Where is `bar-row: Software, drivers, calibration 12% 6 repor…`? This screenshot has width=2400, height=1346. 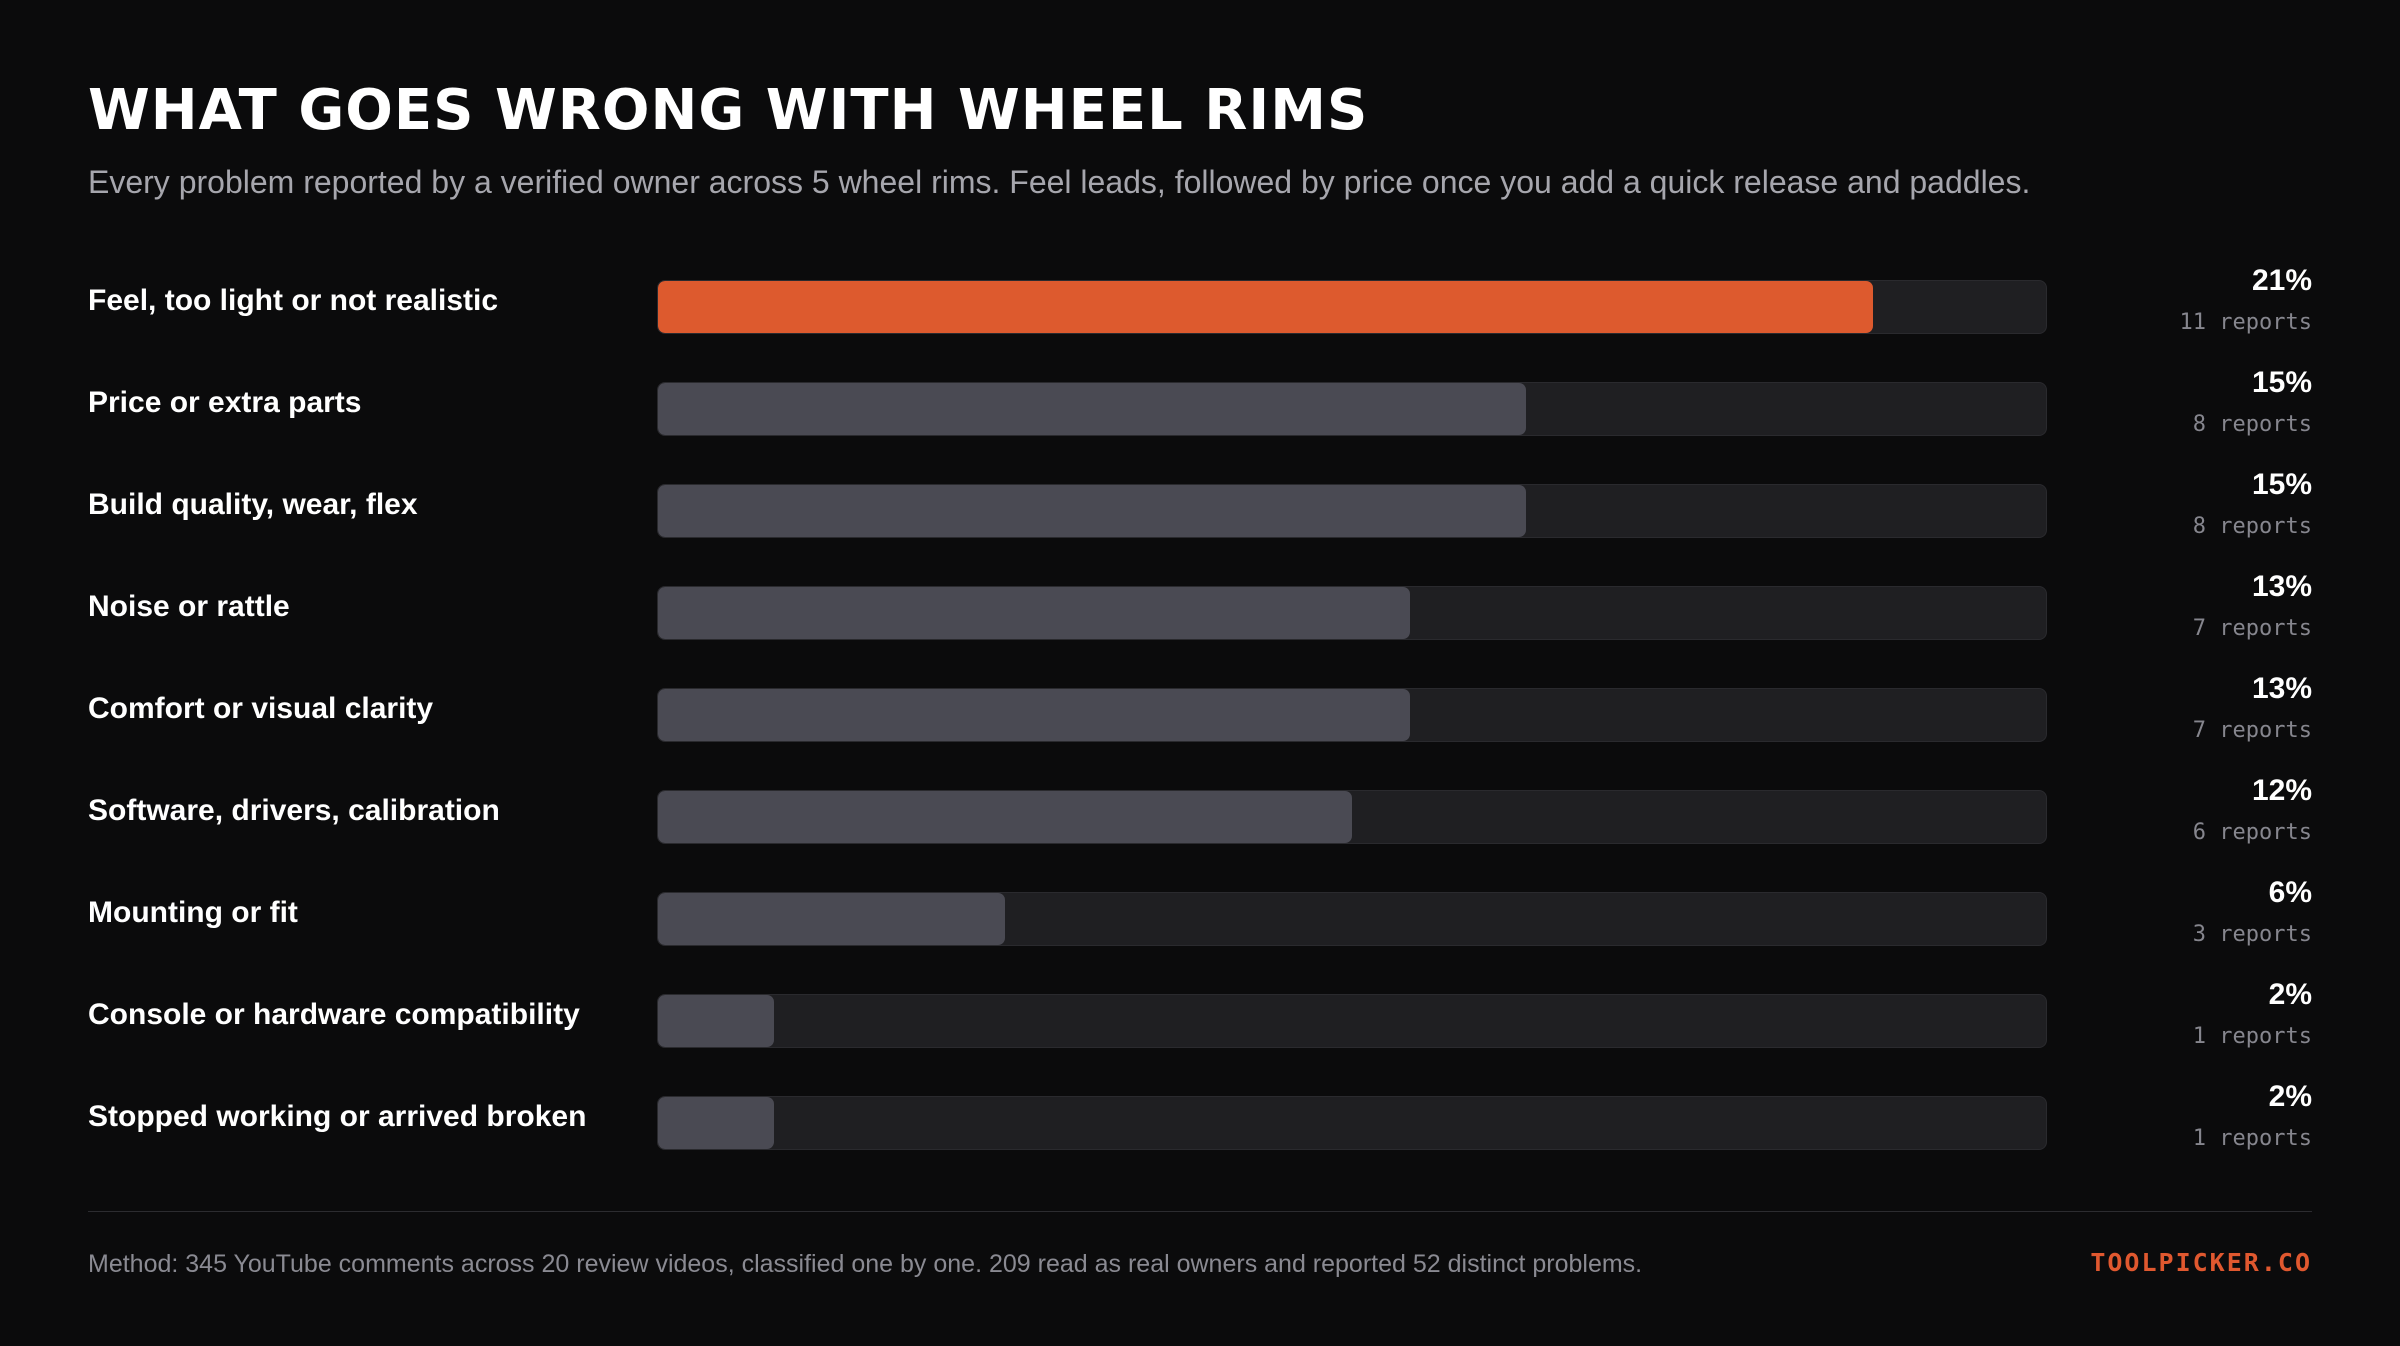
bar-row: Software, drivers, calibration 12% 6 repor… is located at coordinates (1200, 815).